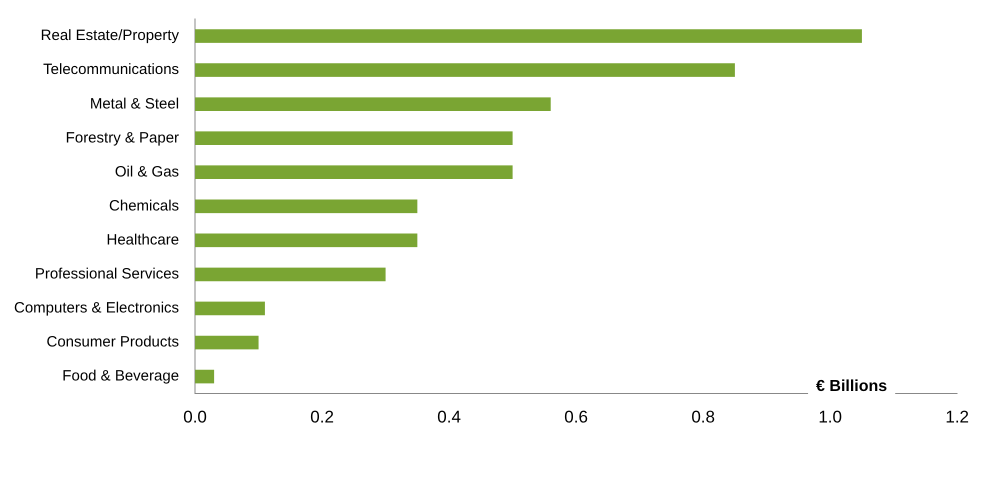 The image size is (983, 482). What do you see at coordinates (143, 239) in the screenshot?
I see `y-tick-label: Healthcare` at bounding box center [143, 239].